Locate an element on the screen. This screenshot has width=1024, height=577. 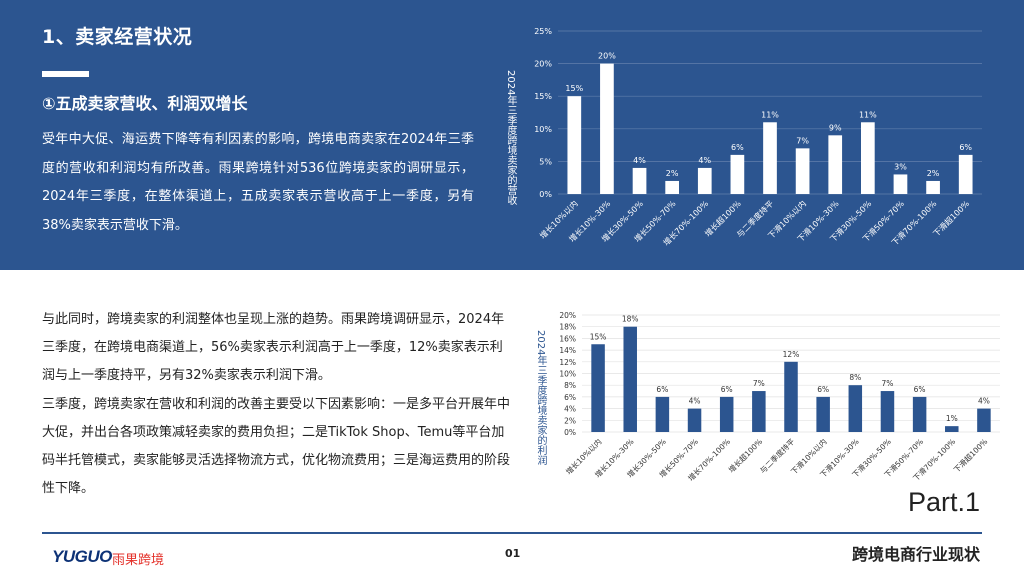
y-tick-label: 4% is located at coordinates (570, 409).